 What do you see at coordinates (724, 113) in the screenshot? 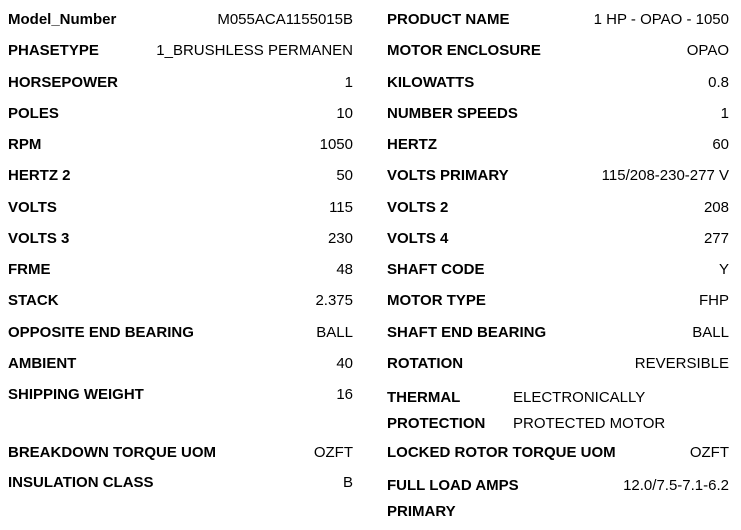
I see `spec-value-number-speeds: 1` at bounding box center [724, 113].